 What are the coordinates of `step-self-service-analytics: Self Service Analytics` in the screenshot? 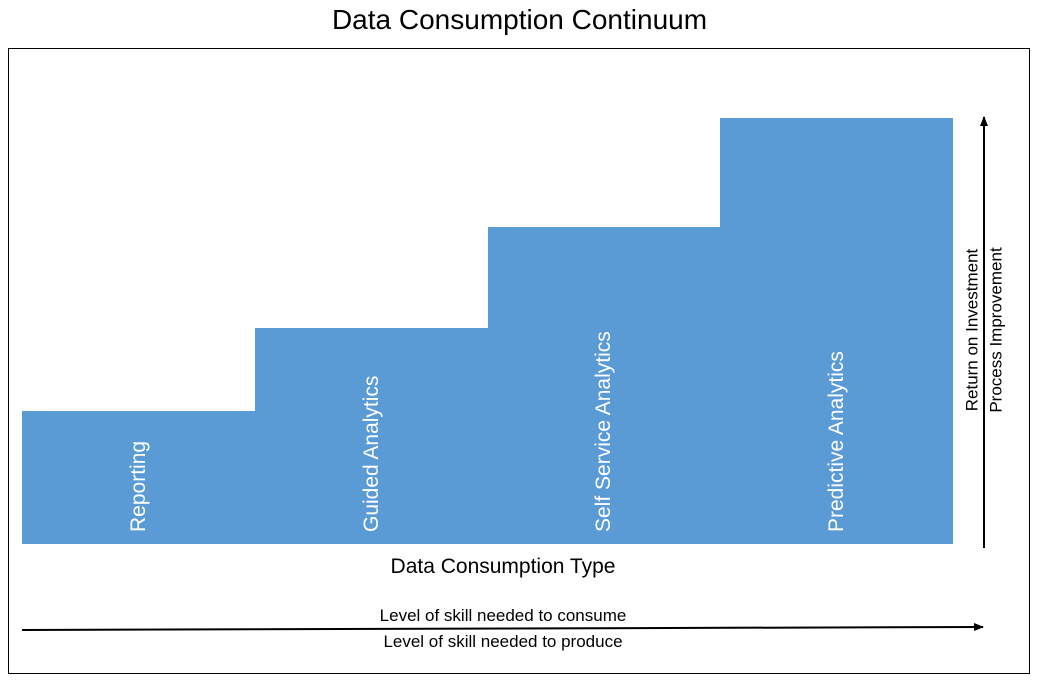 It's located at (604, 385).